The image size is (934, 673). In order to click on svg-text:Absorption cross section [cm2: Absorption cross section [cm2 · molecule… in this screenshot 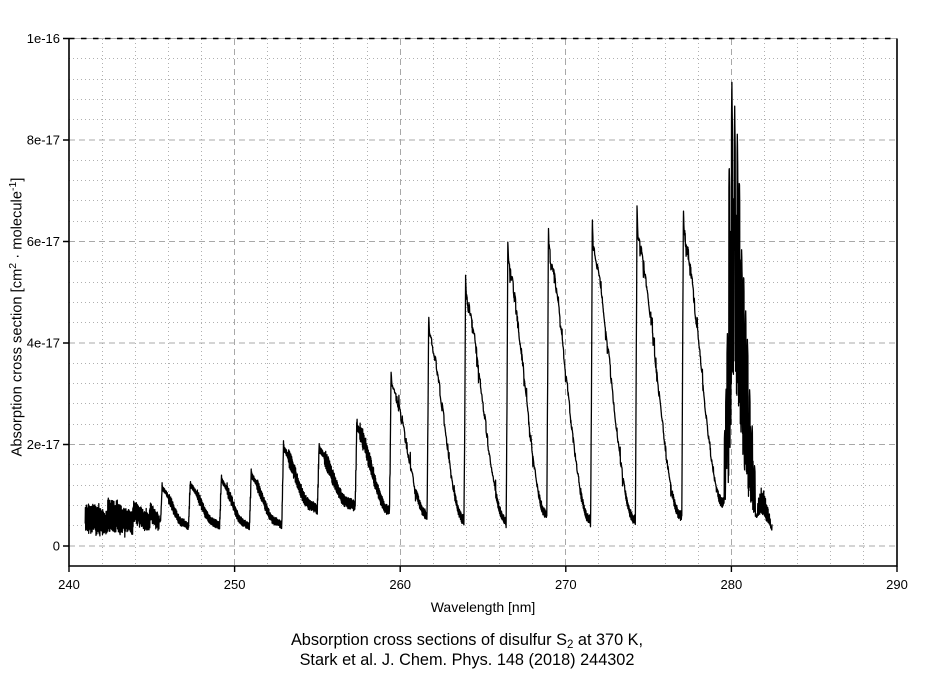, I will do `click(16, 317)`.